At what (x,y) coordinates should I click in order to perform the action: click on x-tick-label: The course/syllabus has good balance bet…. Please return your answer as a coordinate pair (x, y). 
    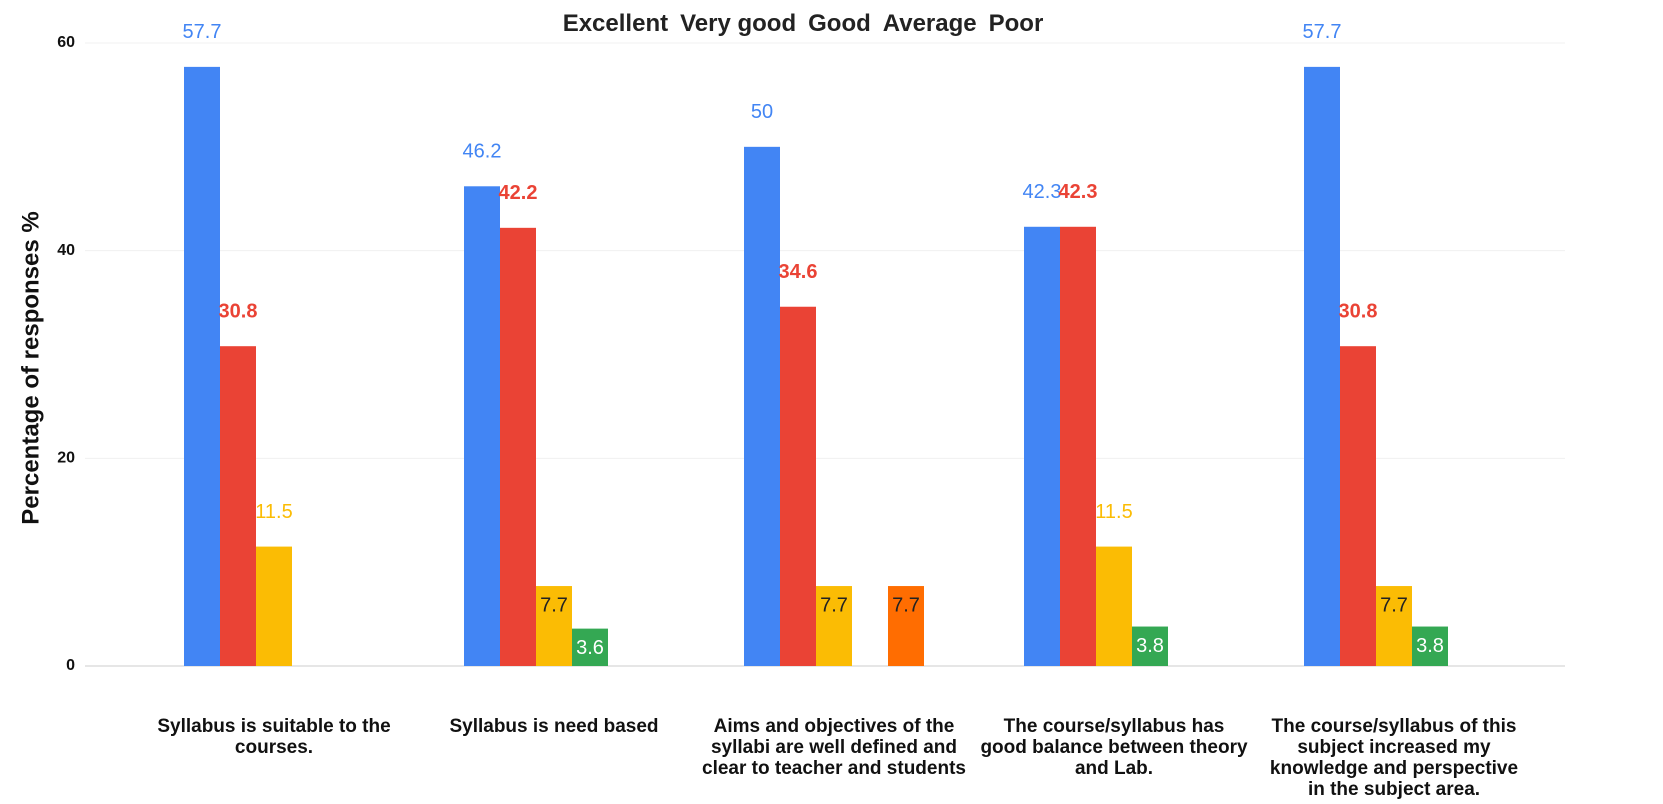
    Looking at the image, I should click on (1114, 747).